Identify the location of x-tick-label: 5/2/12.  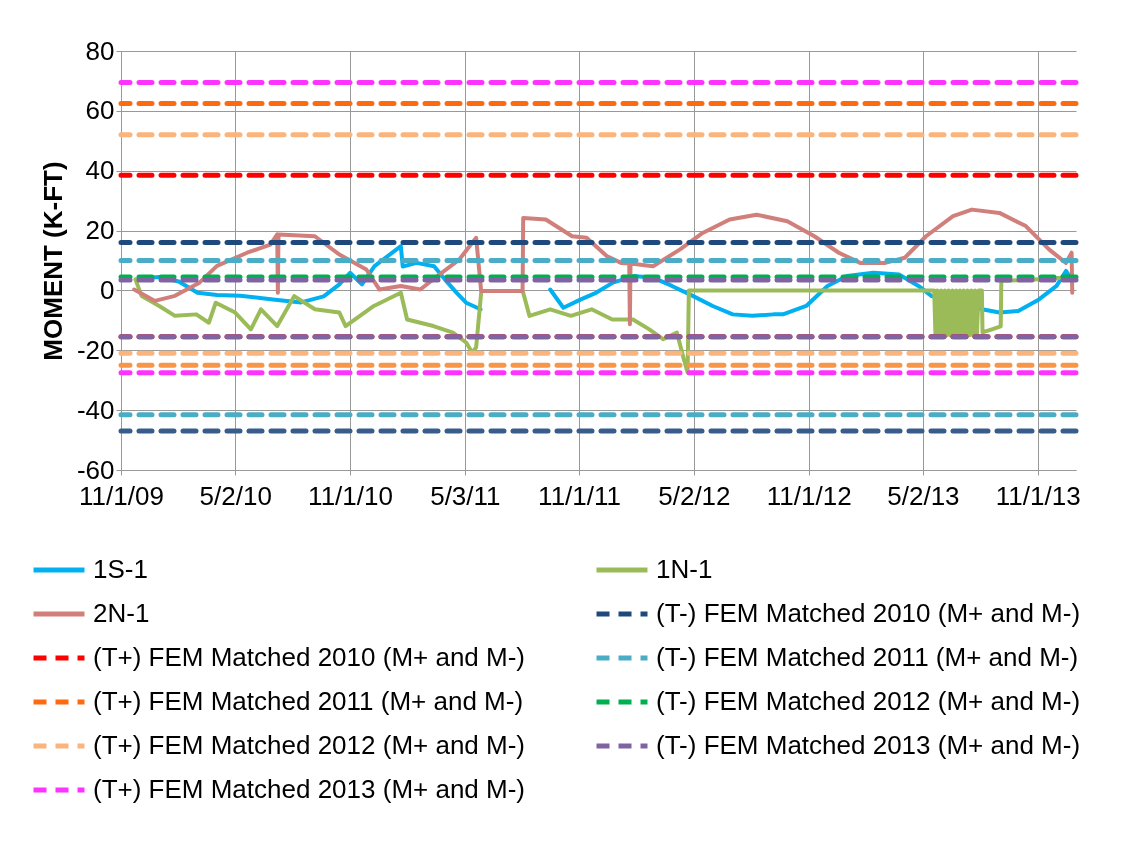
(694, 495).